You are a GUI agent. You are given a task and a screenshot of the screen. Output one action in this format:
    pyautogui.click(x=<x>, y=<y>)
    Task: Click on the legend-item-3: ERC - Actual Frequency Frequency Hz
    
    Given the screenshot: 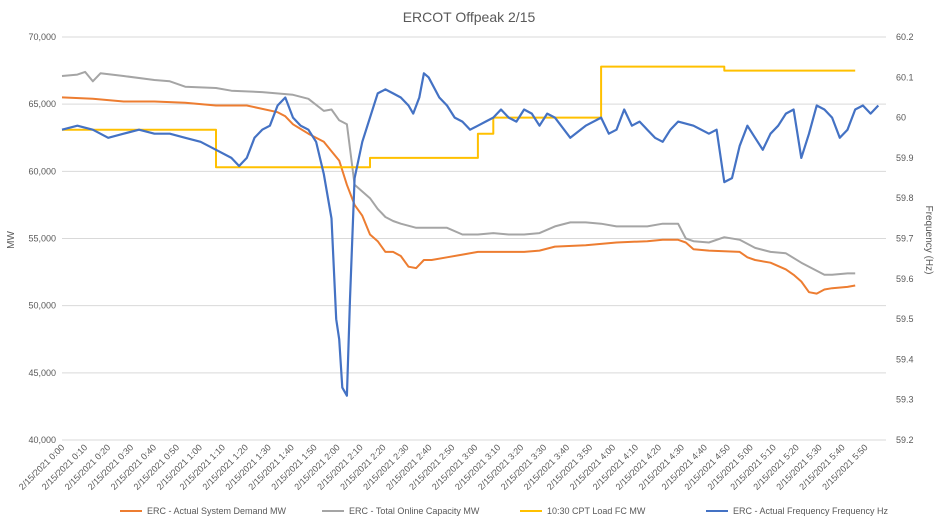 What is the action you would take?
    pyautogui.click(x=797, y=511)
    